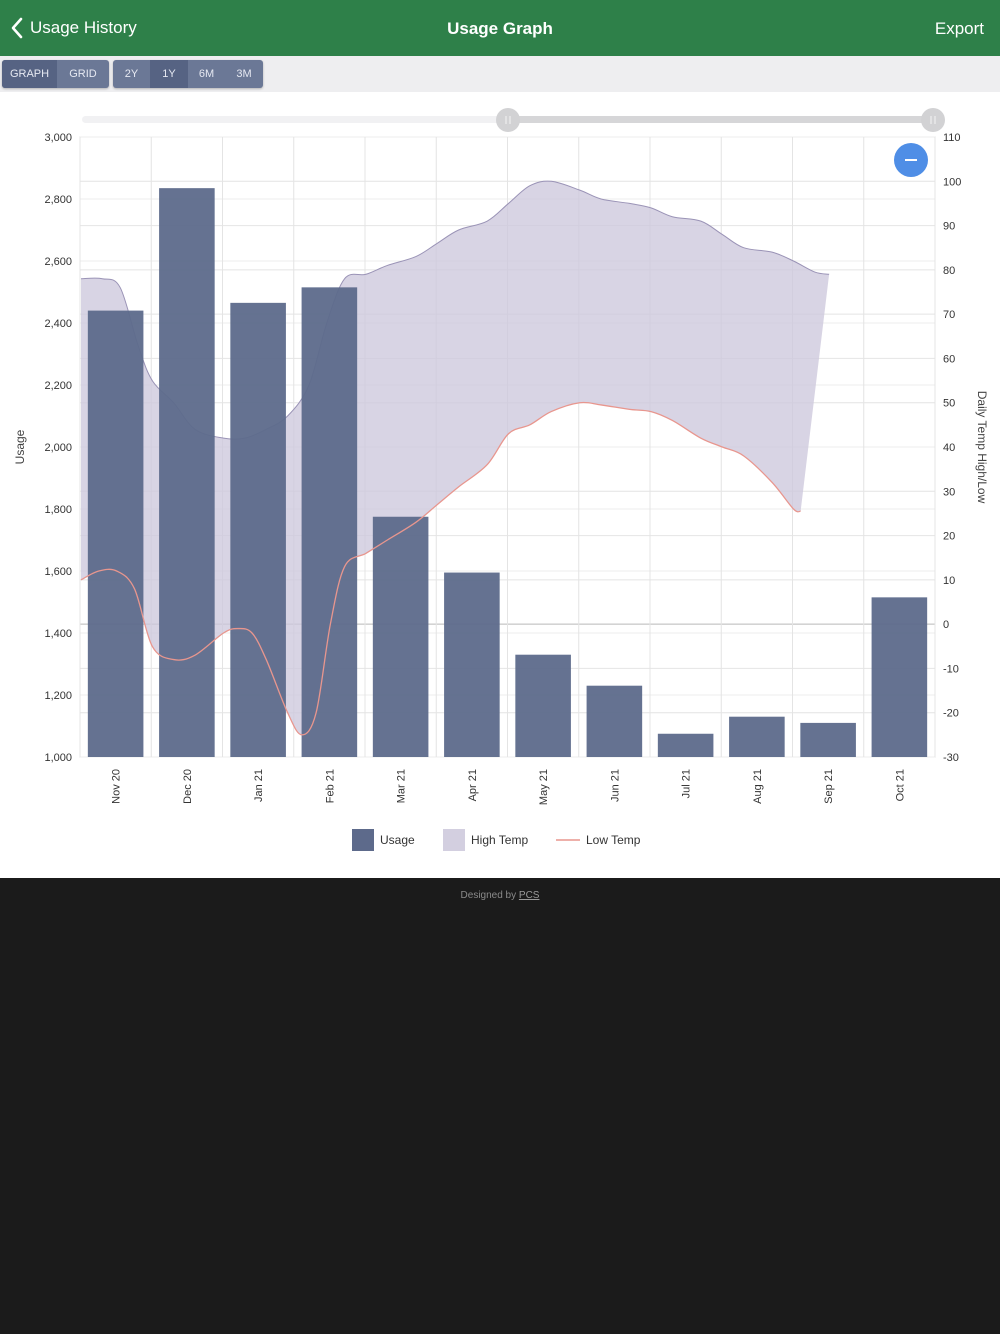 This screenshot has width=1000, height=1334. I want to click on y2-tick-label: -20, so click(951, 714).